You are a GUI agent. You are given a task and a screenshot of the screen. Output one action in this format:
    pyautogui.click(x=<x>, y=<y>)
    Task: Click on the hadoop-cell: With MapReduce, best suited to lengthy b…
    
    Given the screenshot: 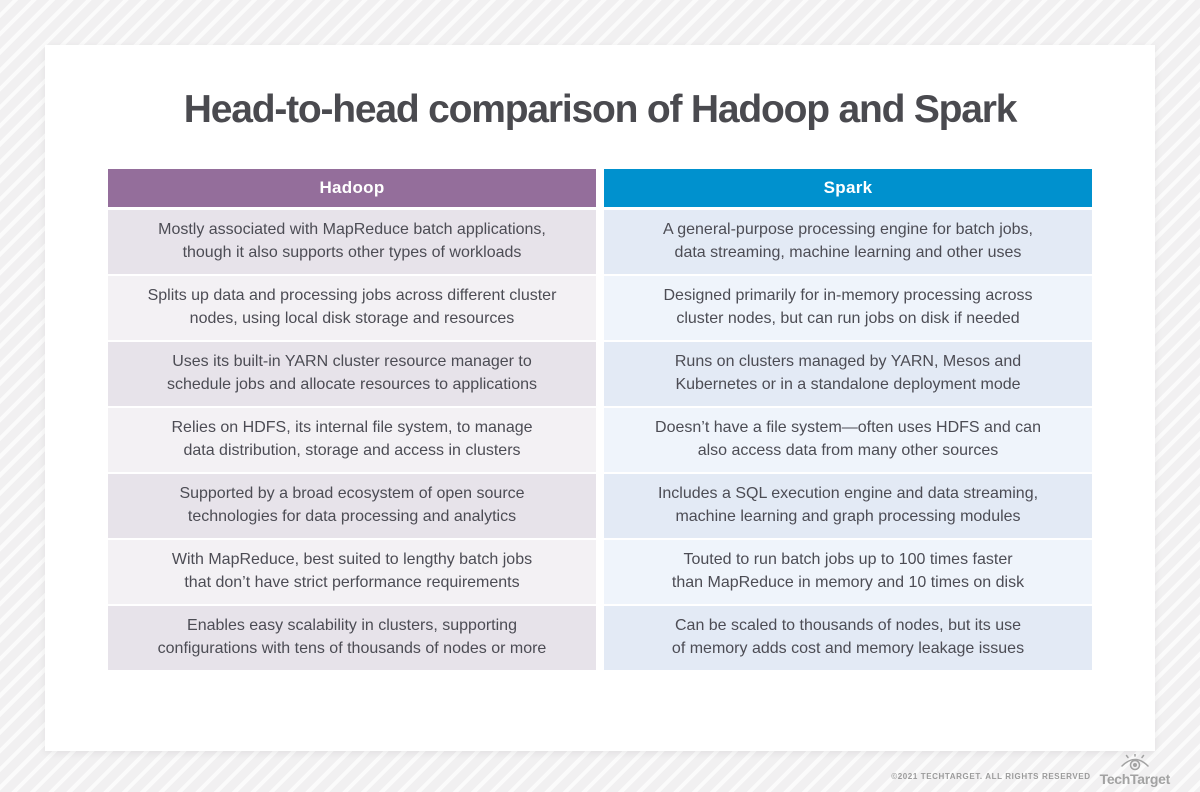 What is the action you would take?
    pyautogui.click(x=352, y=572)
    